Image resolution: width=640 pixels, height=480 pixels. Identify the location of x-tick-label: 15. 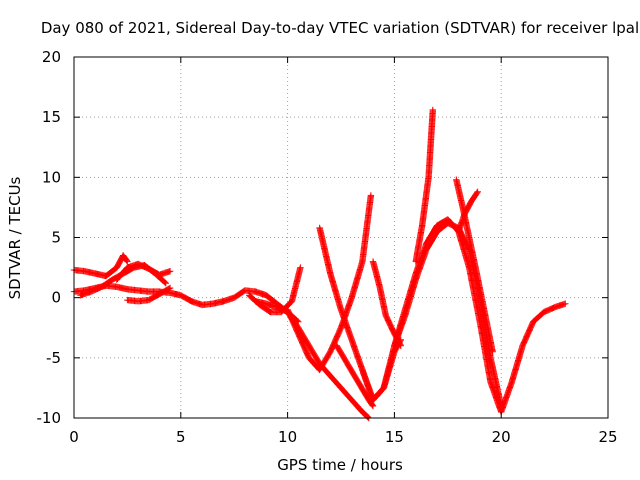
(394, 437).